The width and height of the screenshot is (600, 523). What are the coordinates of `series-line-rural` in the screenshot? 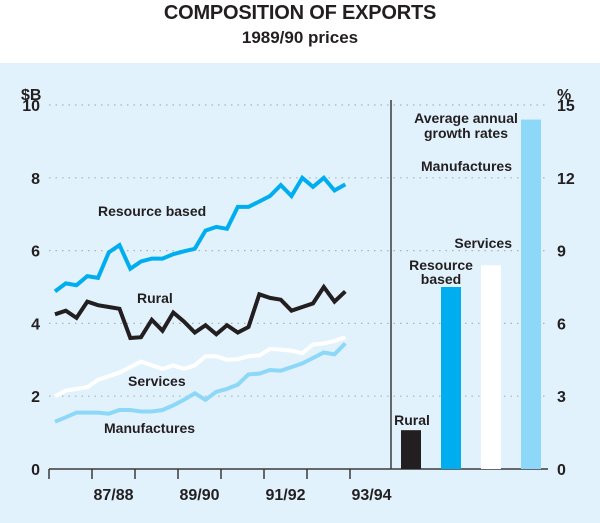 It's located at (200, 312).